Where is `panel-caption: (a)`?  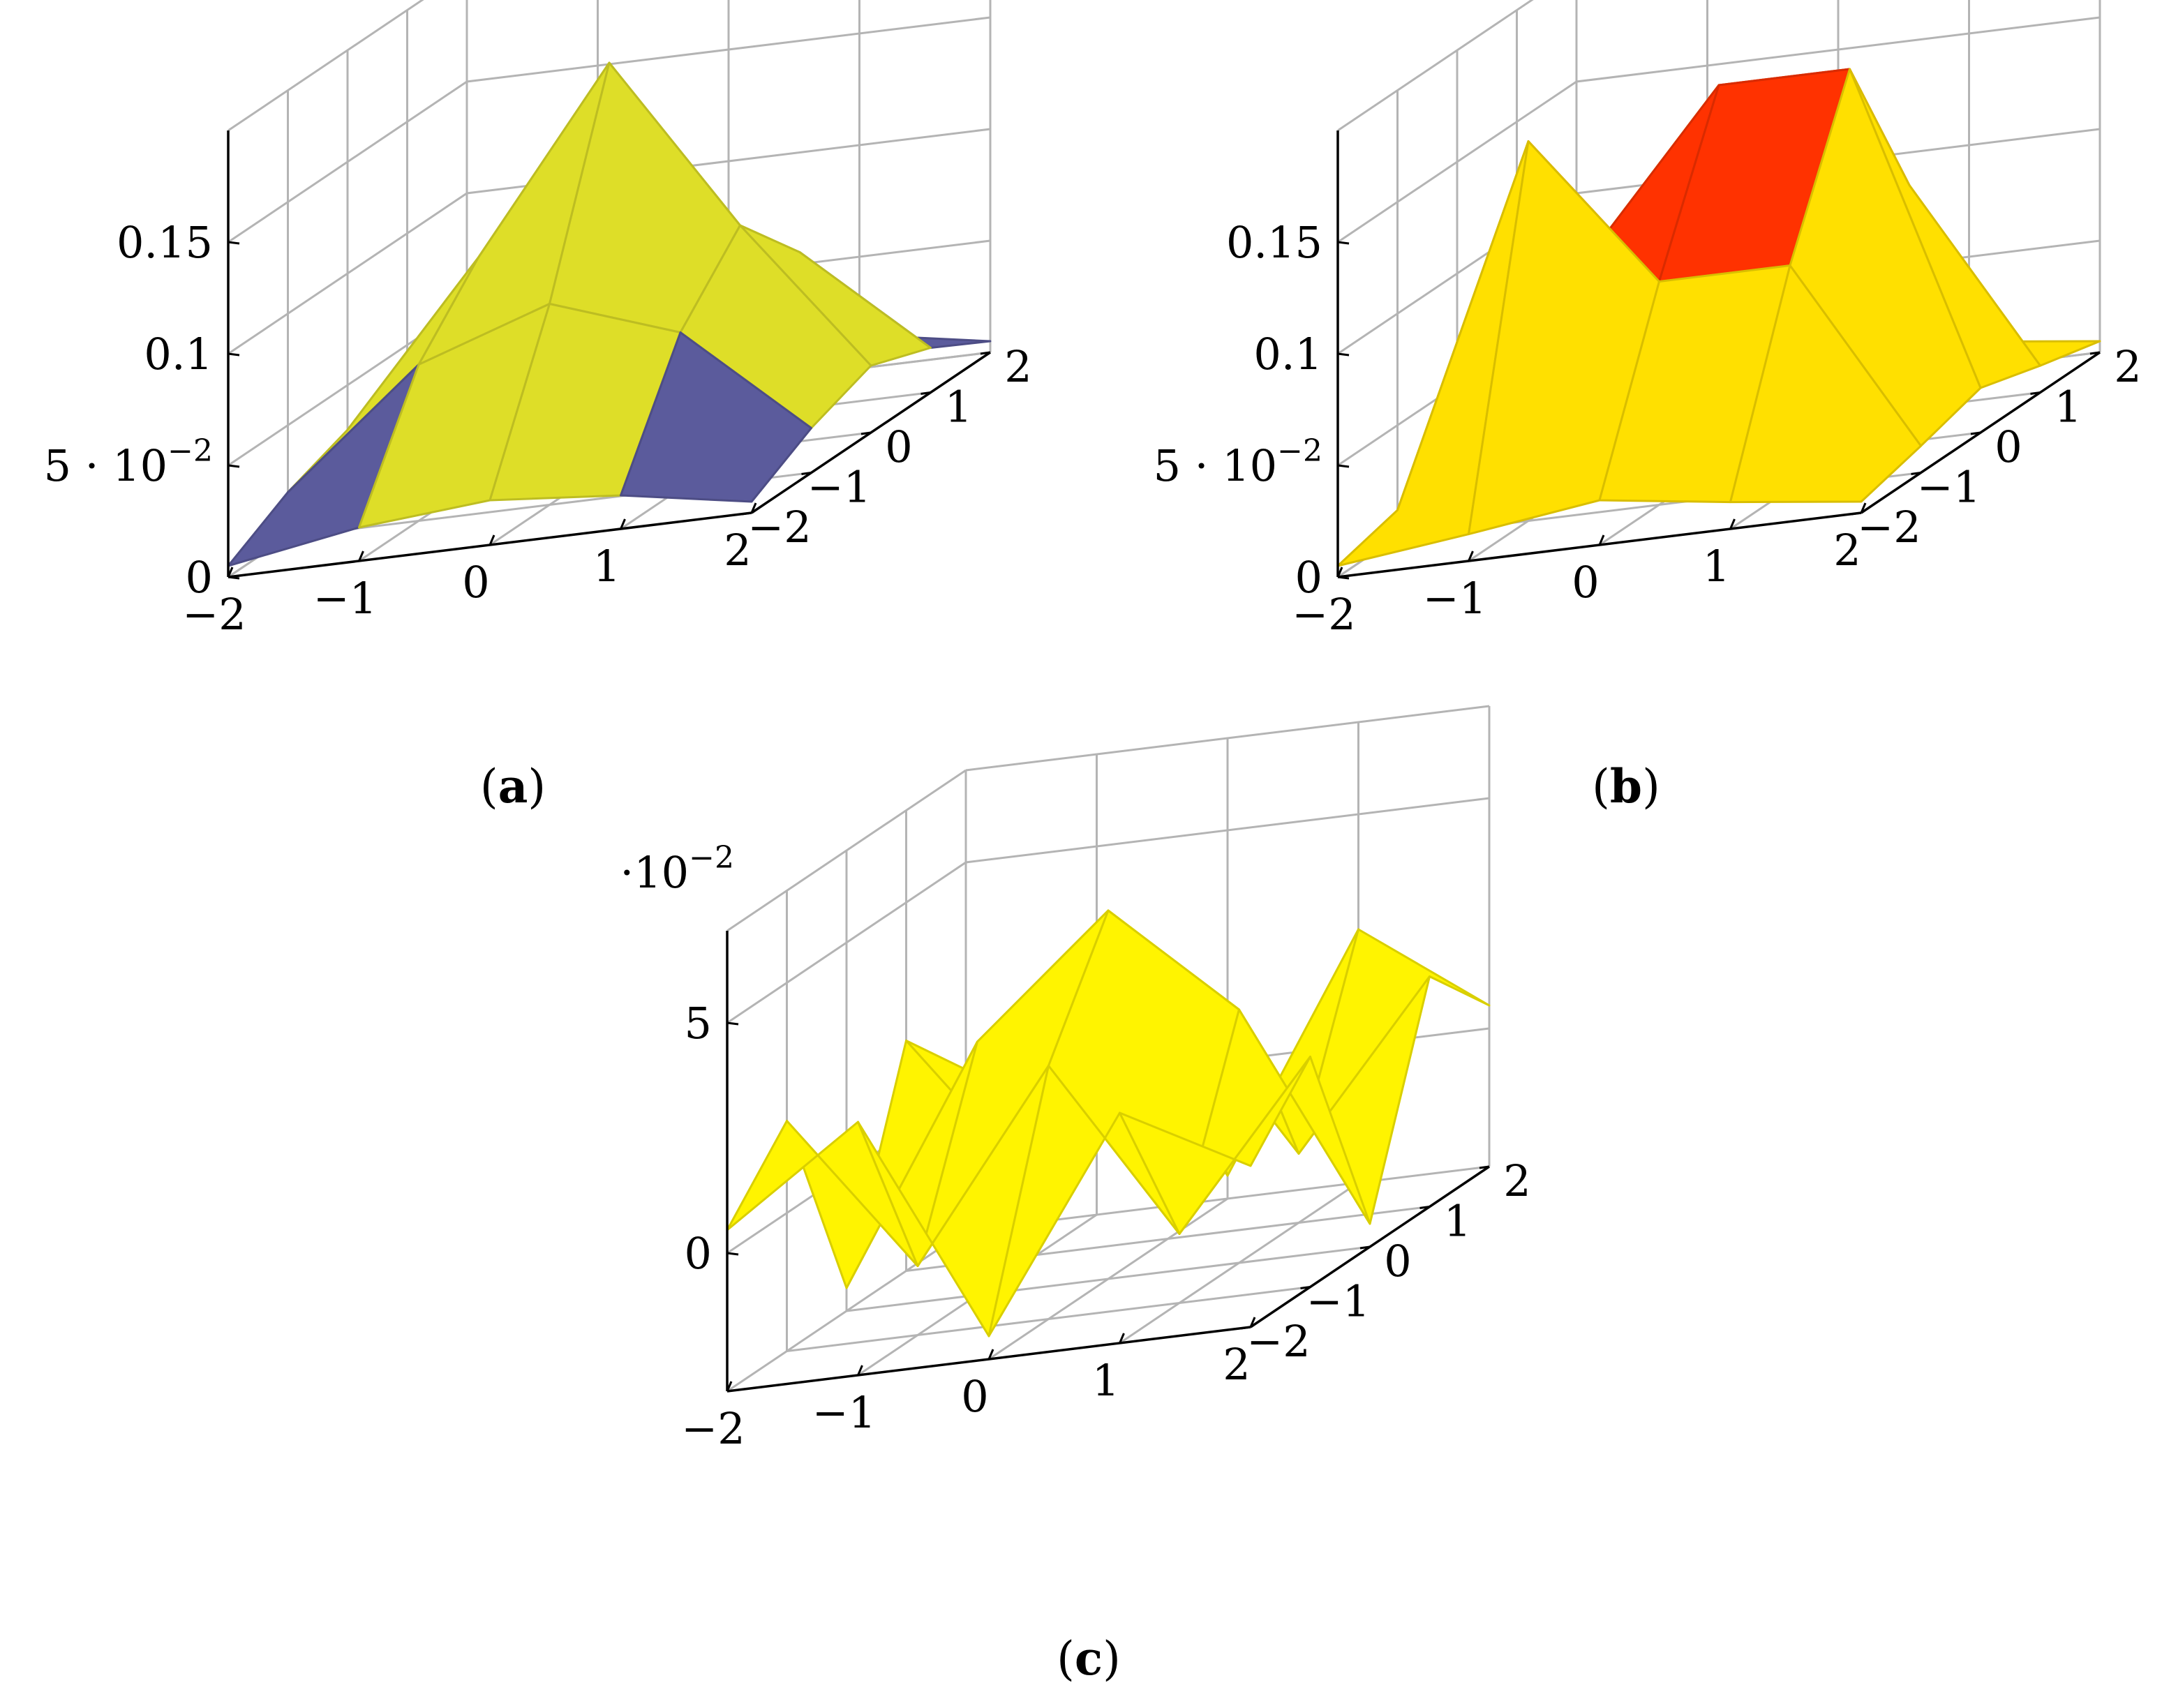
panel-caption: (a) is located at coordinates (513, 786).